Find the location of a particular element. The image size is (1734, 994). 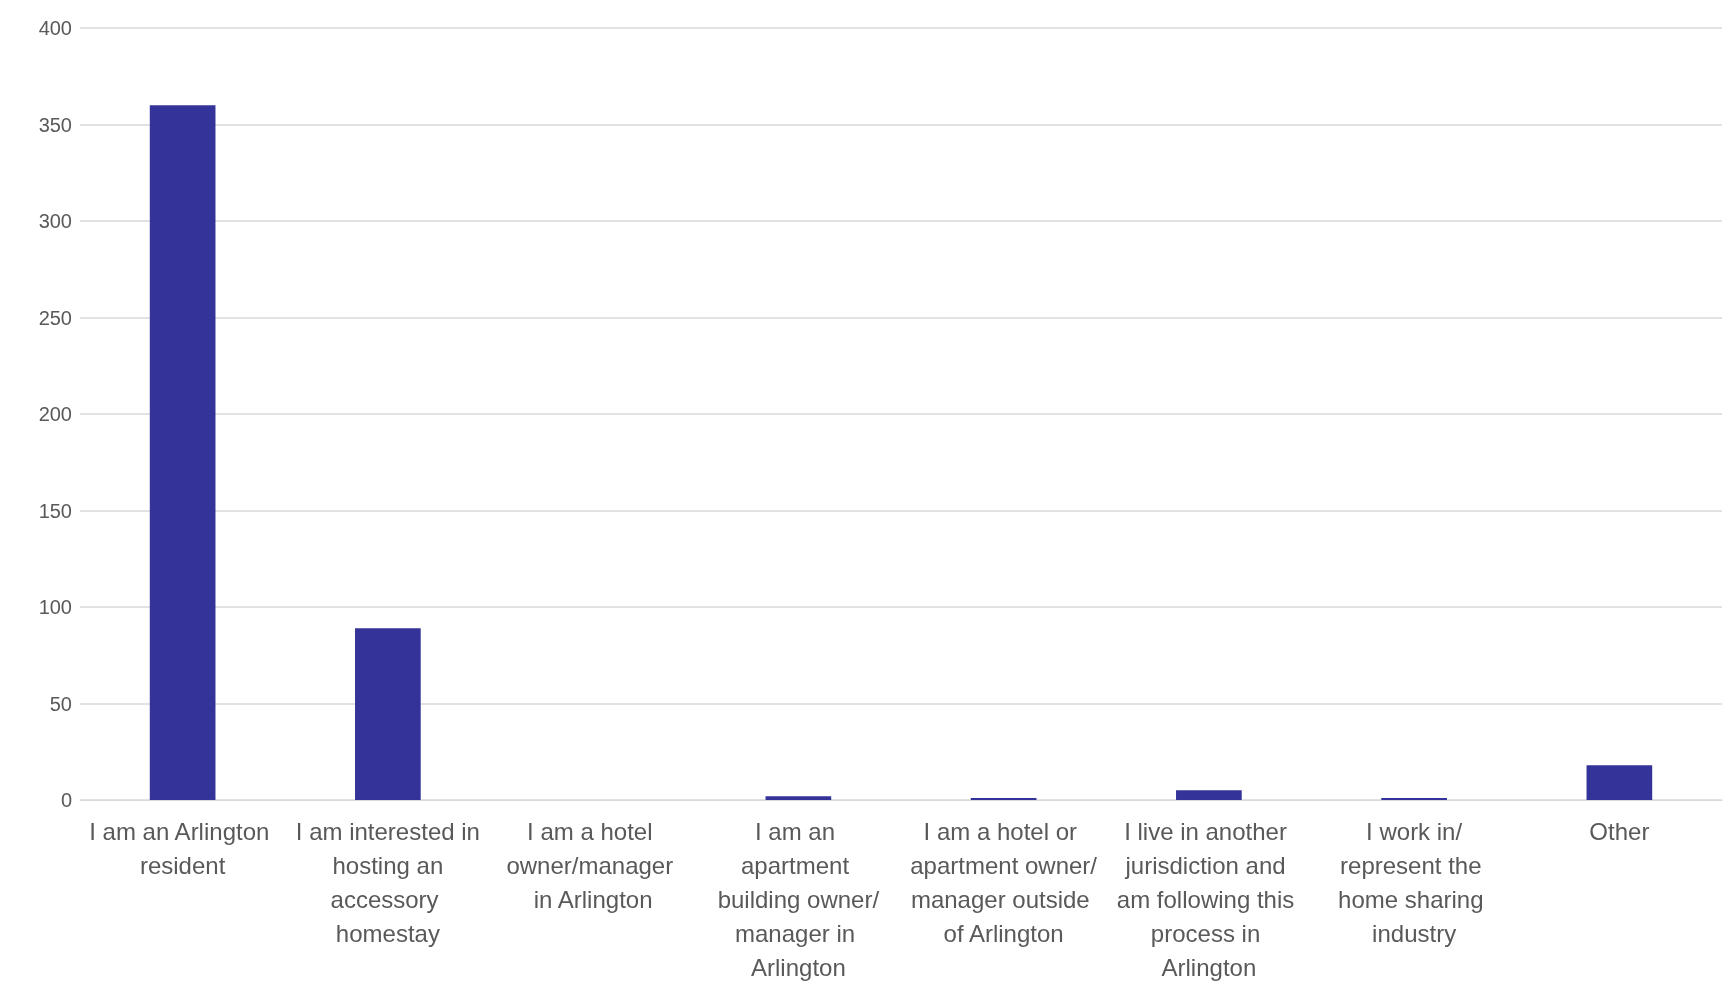

y-tick-label: 350 is located at coordinates (55, 124).